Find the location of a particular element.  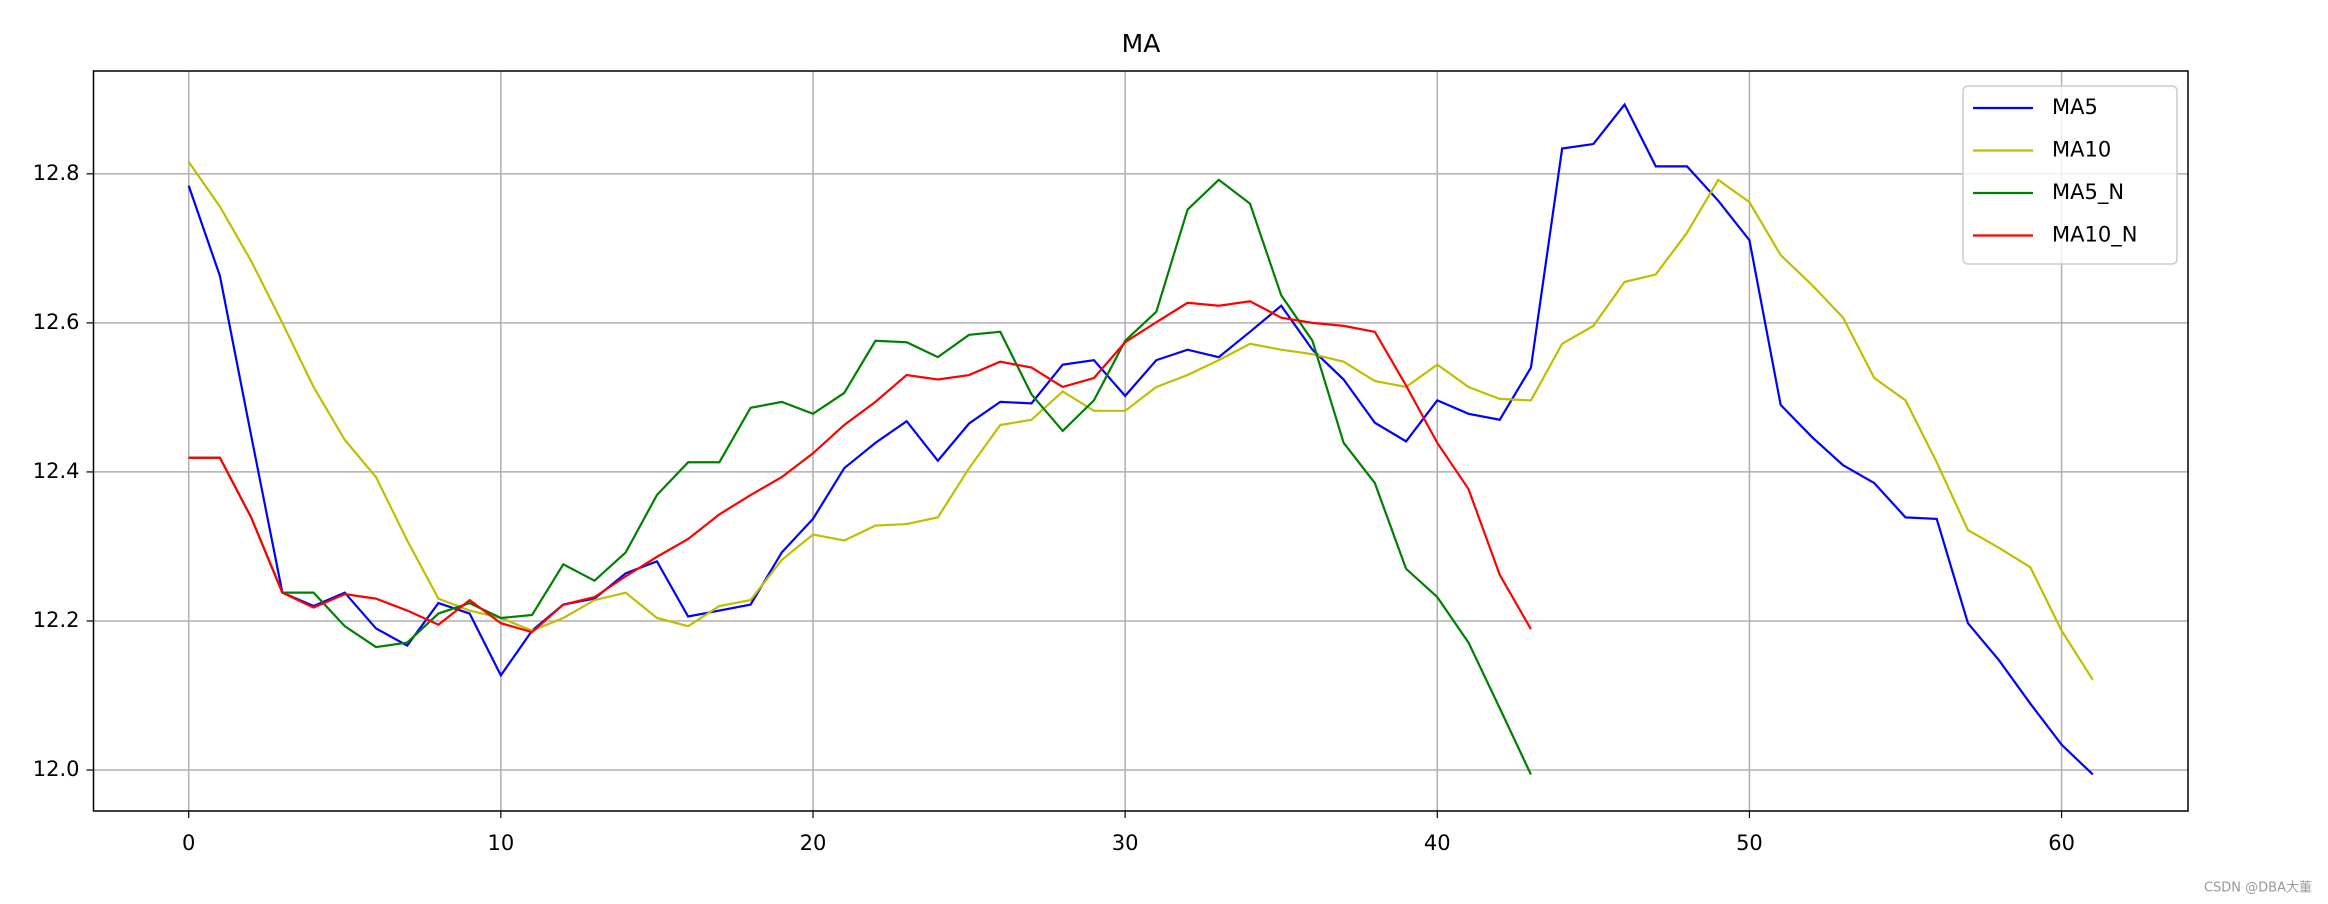

x-tick-label: 20 is located at coordinates (813, 843).